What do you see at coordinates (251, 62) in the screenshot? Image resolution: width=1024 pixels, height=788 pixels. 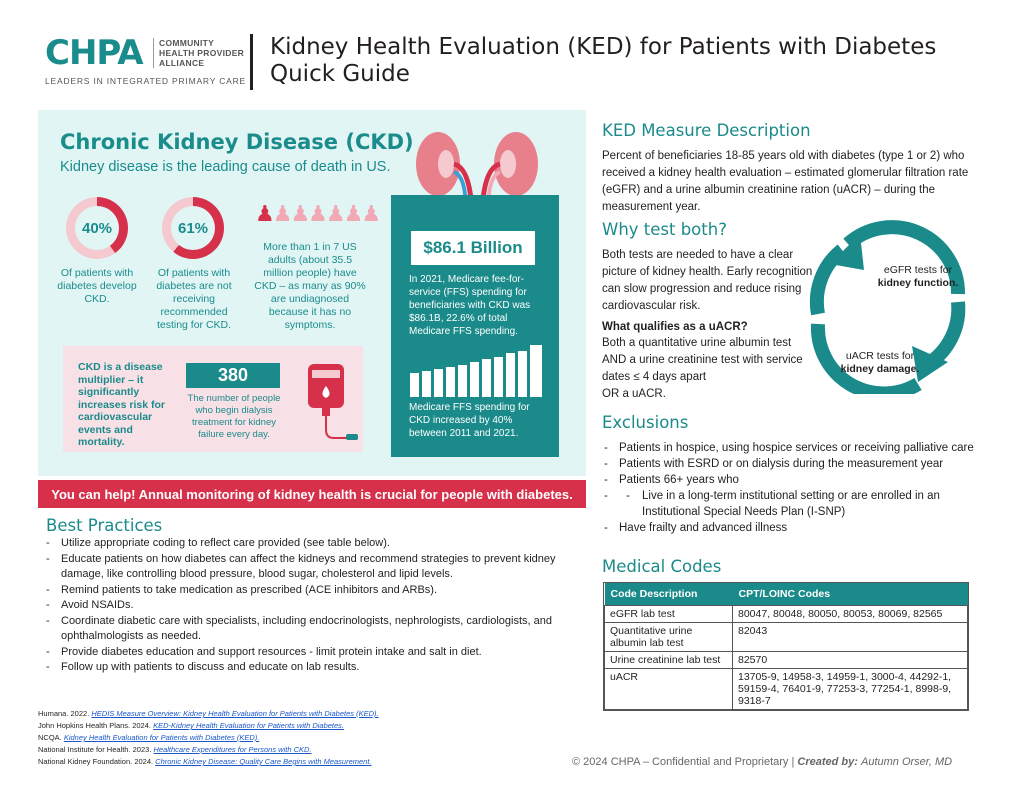 I see `header-divider` at bounding box center [251, 62].